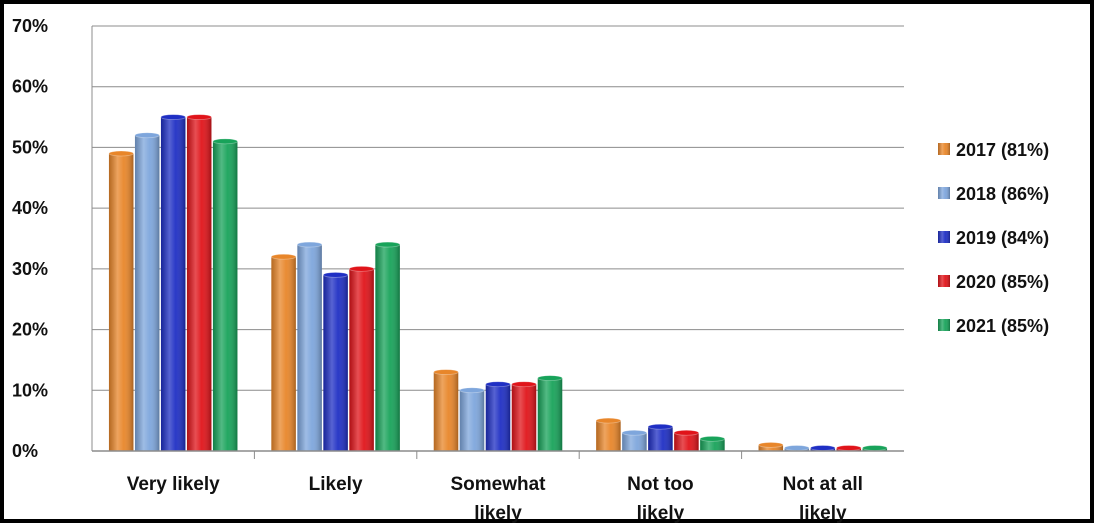 Image resolution: width=1094 pixels, height=527 pixels. What do you see at coordinates (660, 499) in the screenshot?
I see `x-category-label: Not too likely` at bounding box center [660, 499].